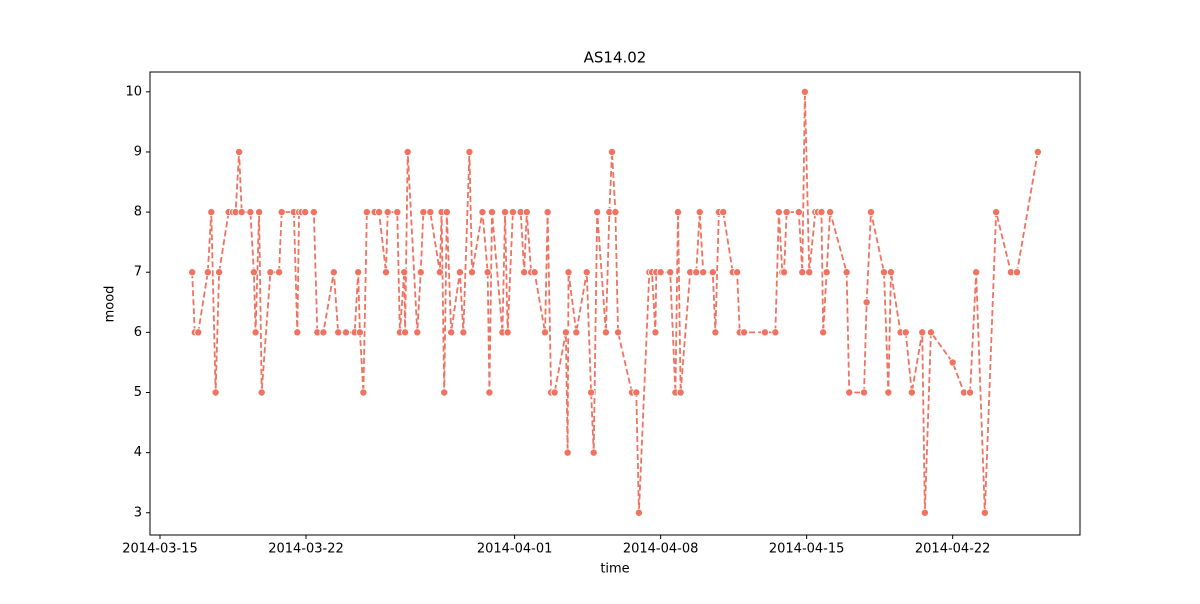 The image size is (1200, 604). What do you see at coordinates (138, 392) in the screenshot?
I see `y-tick-label: 5` at bounding box center [138, 392].